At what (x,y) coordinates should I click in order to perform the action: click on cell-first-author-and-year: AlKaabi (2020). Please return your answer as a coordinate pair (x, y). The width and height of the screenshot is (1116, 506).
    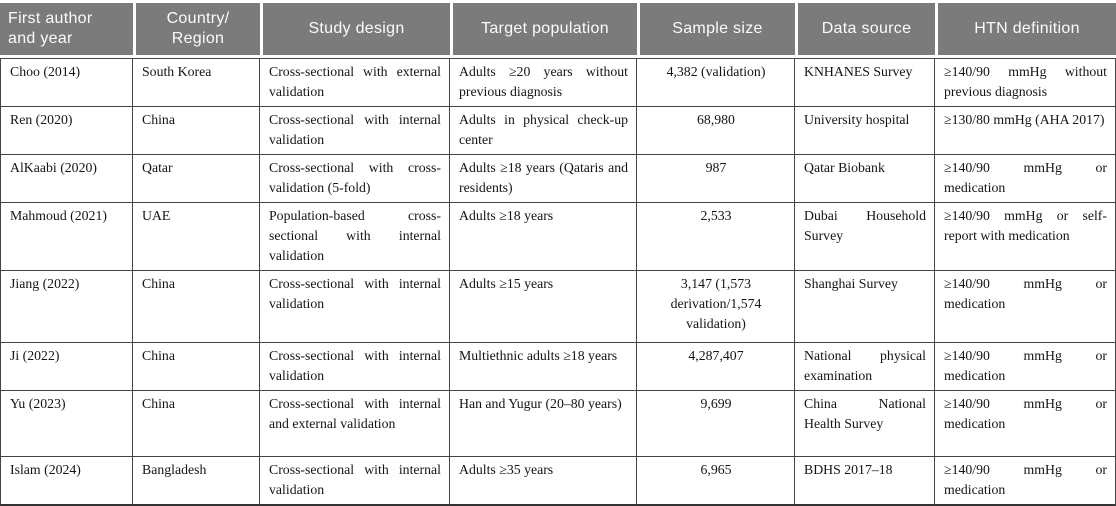
    Looking at the image, I should click on (66, 179).